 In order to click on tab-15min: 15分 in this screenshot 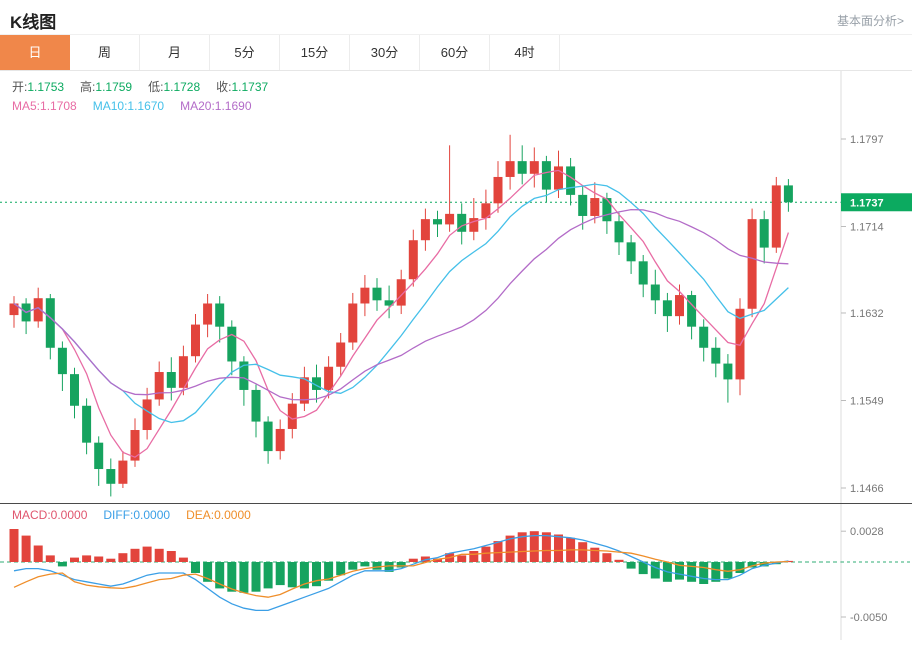, I will do `click(315, 52)`.